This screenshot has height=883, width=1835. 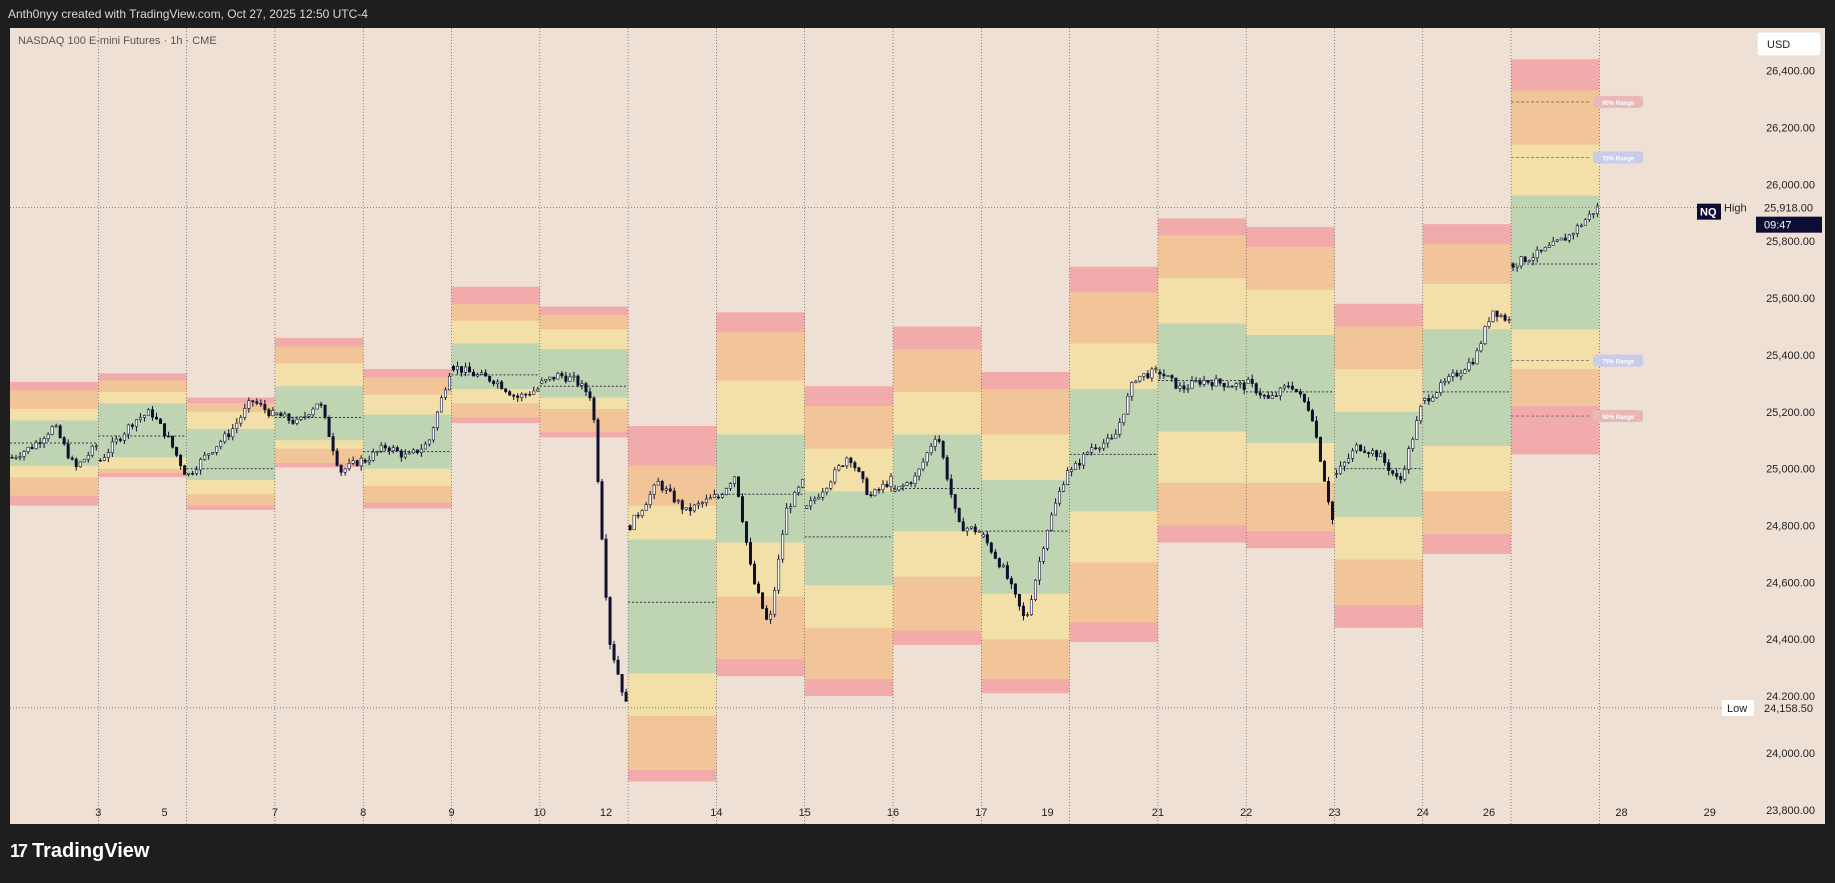 What do you see at coordinates (1772, 707) in the screenshot?
I see `low-tag: Low 24,158.50` at bounding box center [1772, 707].